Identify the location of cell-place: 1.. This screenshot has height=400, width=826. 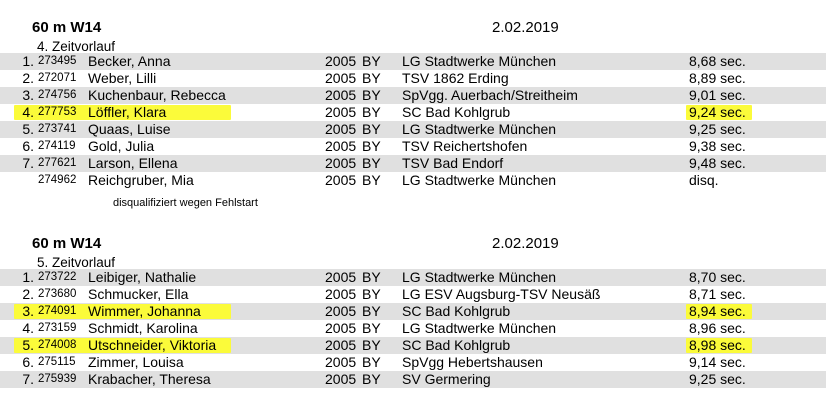
(28, 61).